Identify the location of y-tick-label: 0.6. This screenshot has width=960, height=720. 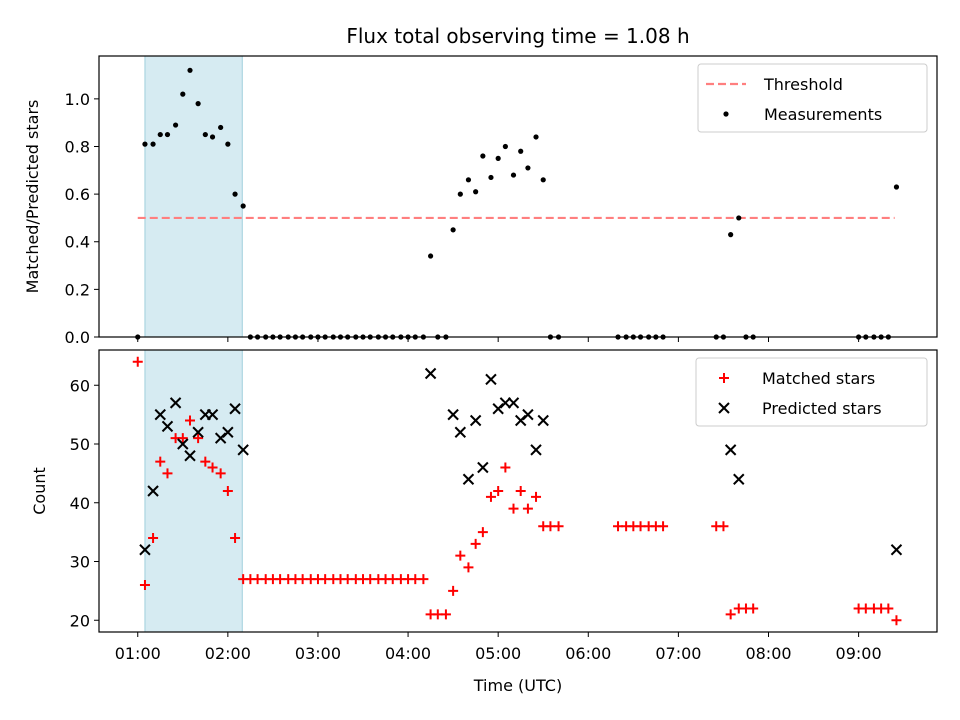
(77, 194).